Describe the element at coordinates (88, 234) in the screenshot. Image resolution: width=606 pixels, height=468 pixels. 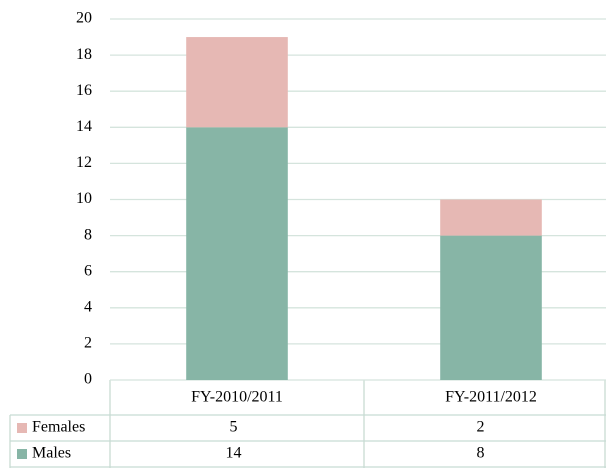
I see `y-tick-label: 8` at that location.